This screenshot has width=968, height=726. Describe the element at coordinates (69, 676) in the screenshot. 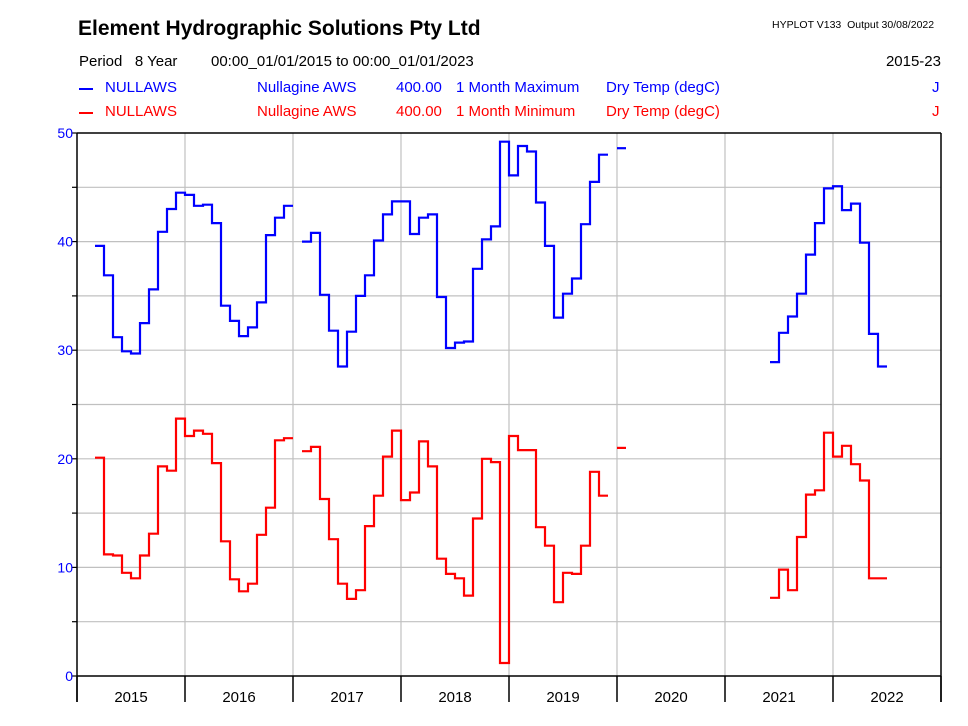

I see `y-tick-label: 0` at that location.